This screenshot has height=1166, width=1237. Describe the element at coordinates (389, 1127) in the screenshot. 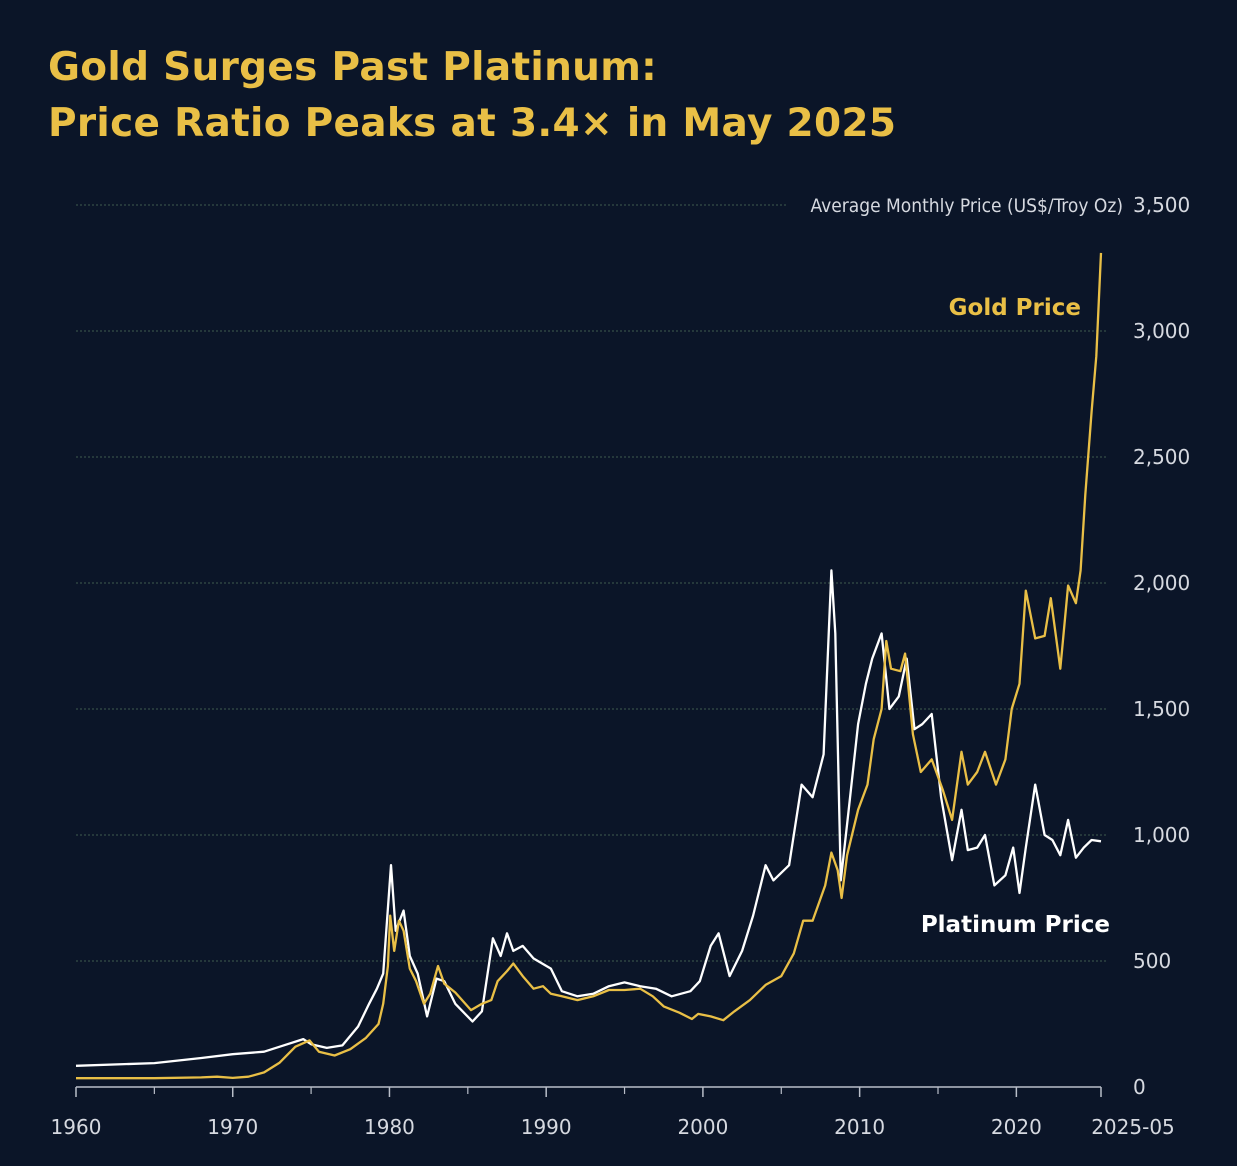

I see `x-tick-label: 1980` at that location.